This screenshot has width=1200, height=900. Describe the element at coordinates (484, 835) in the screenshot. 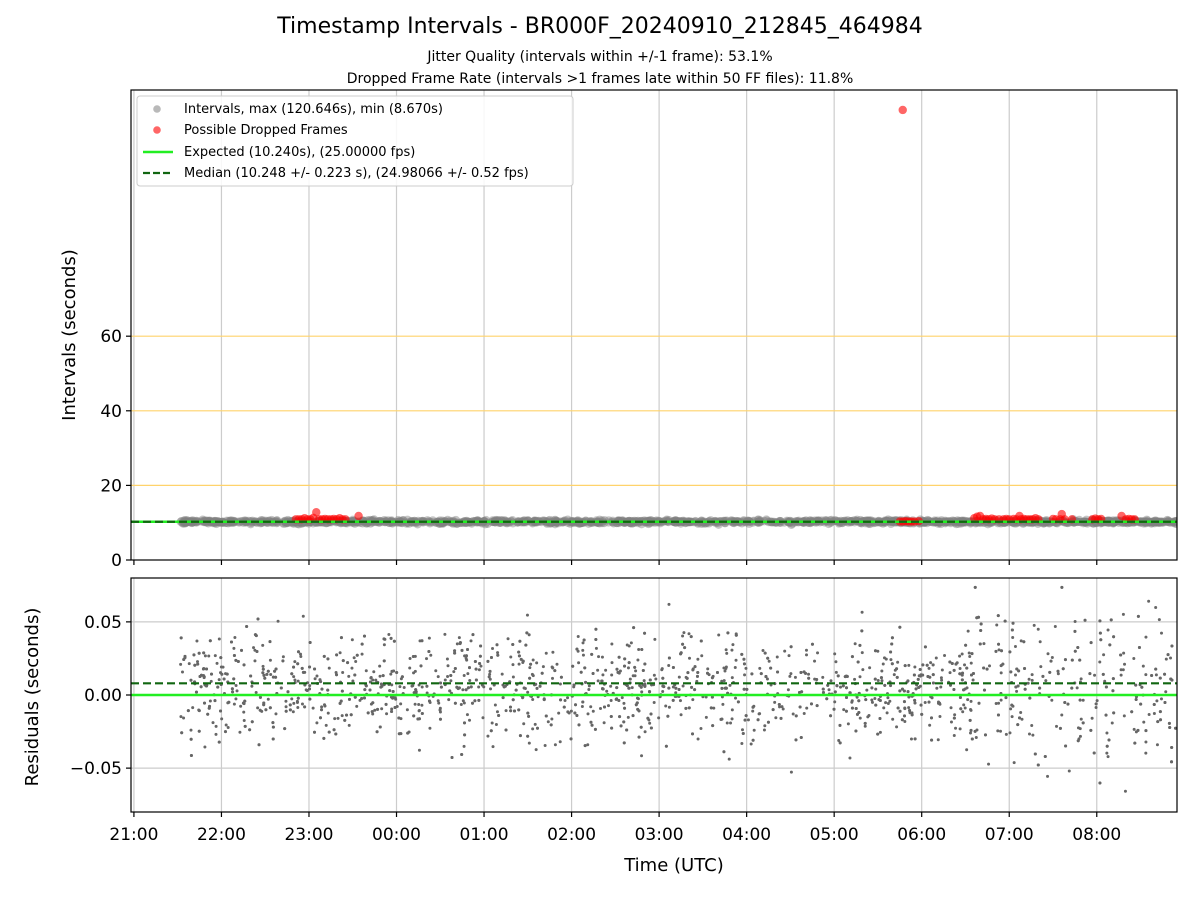

I see `x-tick-label: 01:00` at that location.